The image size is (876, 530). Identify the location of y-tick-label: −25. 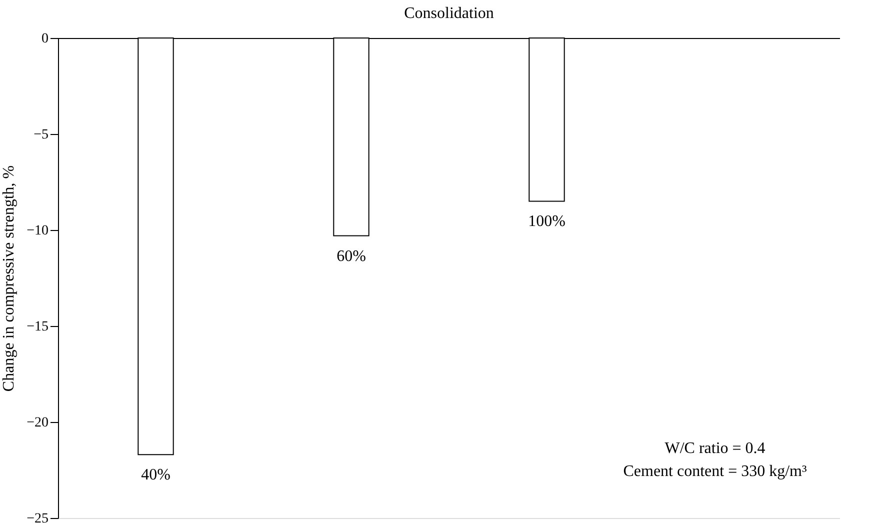
(37, 519).